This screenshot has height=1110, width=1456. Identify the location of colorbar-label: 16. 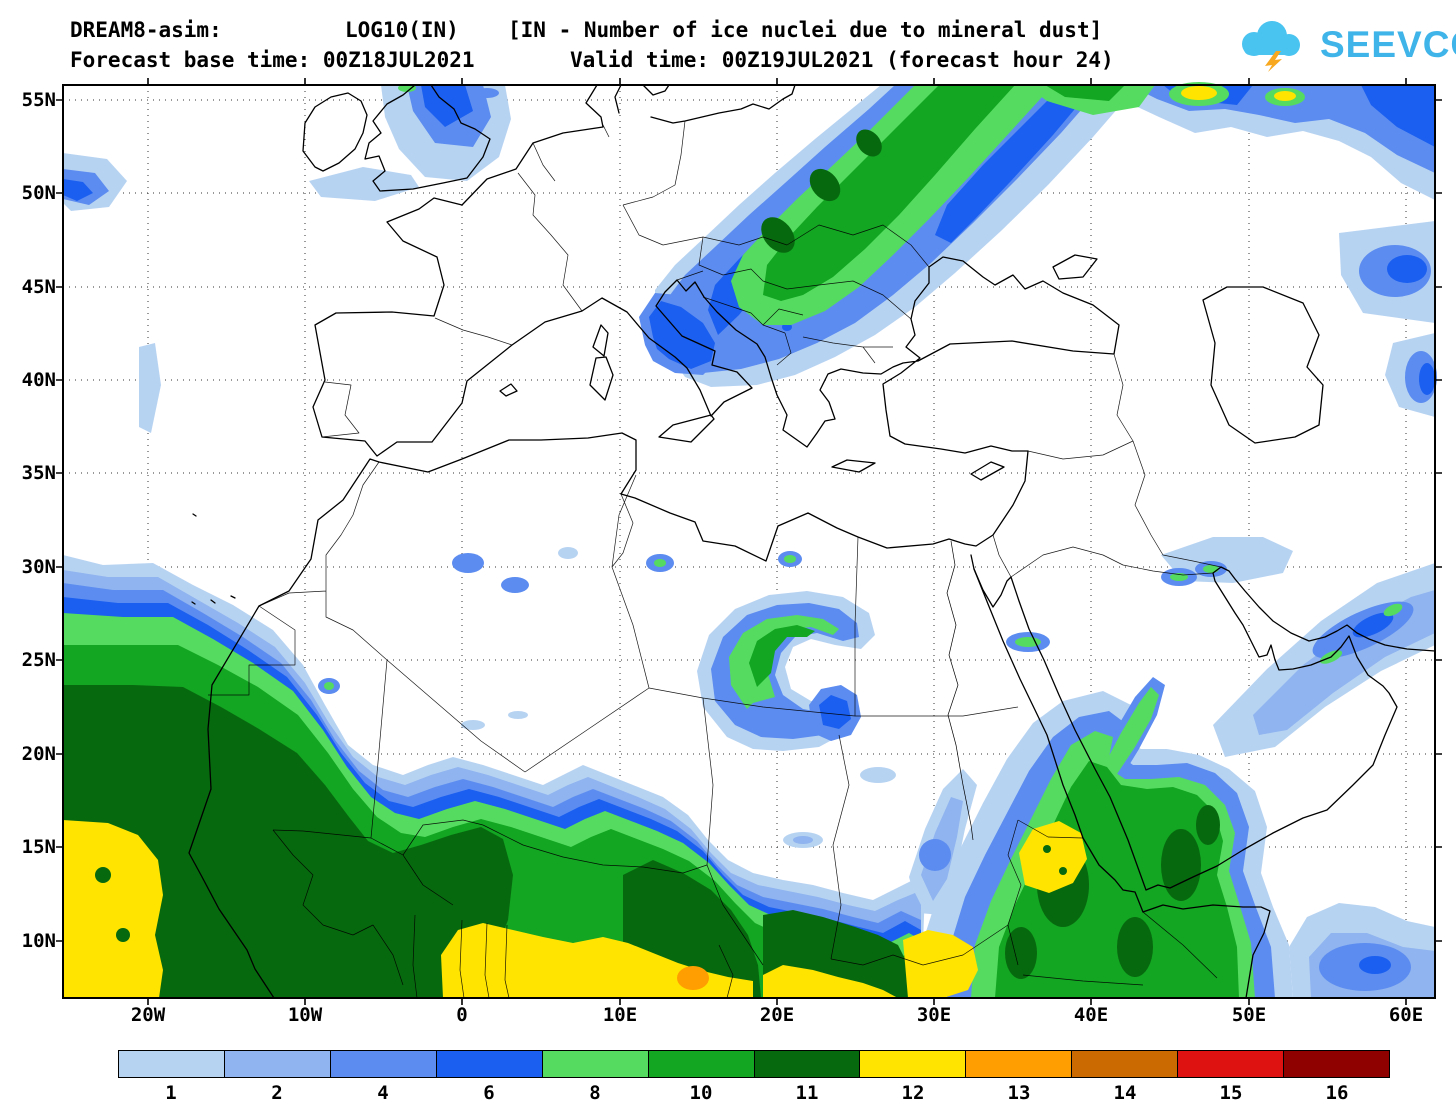
(1337, 1093).